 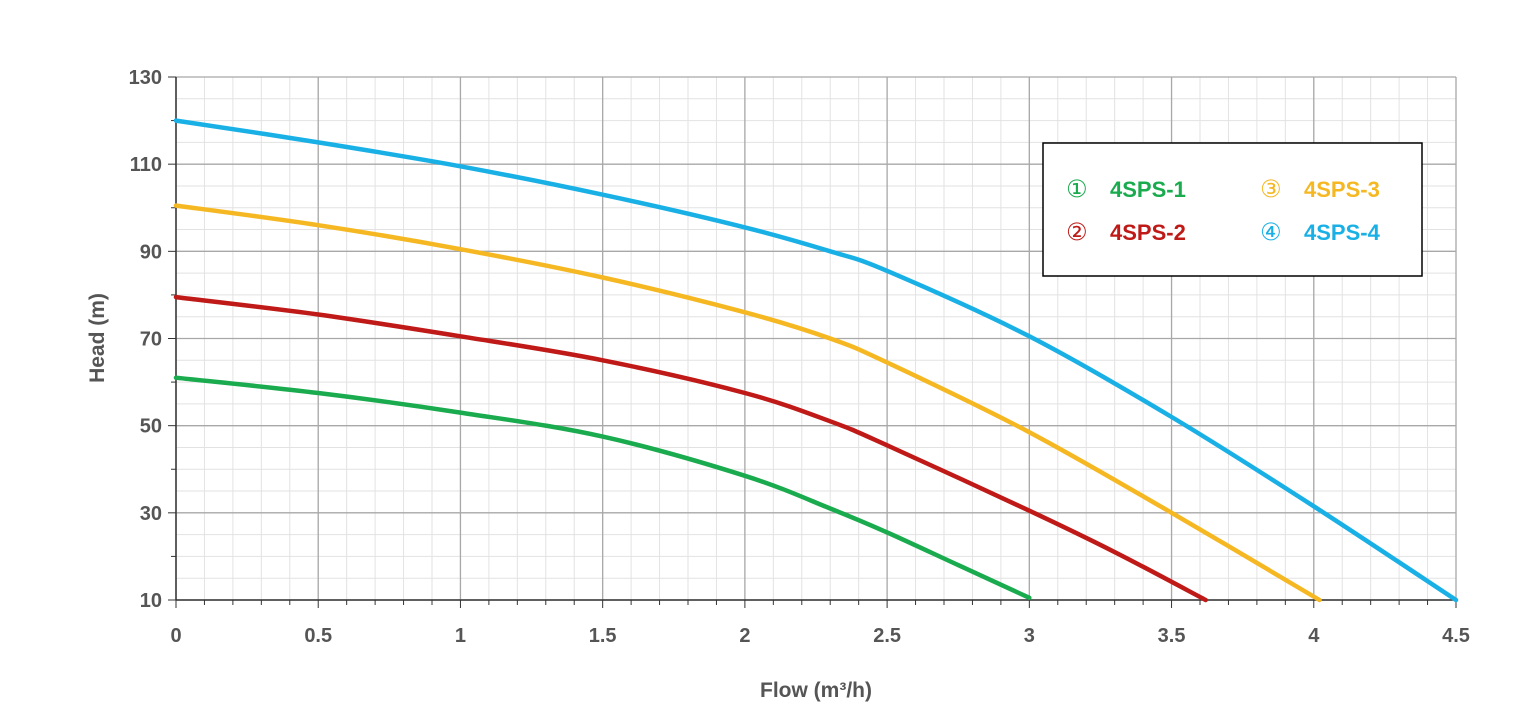 What do you see at coordinates (1077, 189) in the screenshot?
I see `legend-marker-4sps-1: ①` at bounding box center [1077, 189].